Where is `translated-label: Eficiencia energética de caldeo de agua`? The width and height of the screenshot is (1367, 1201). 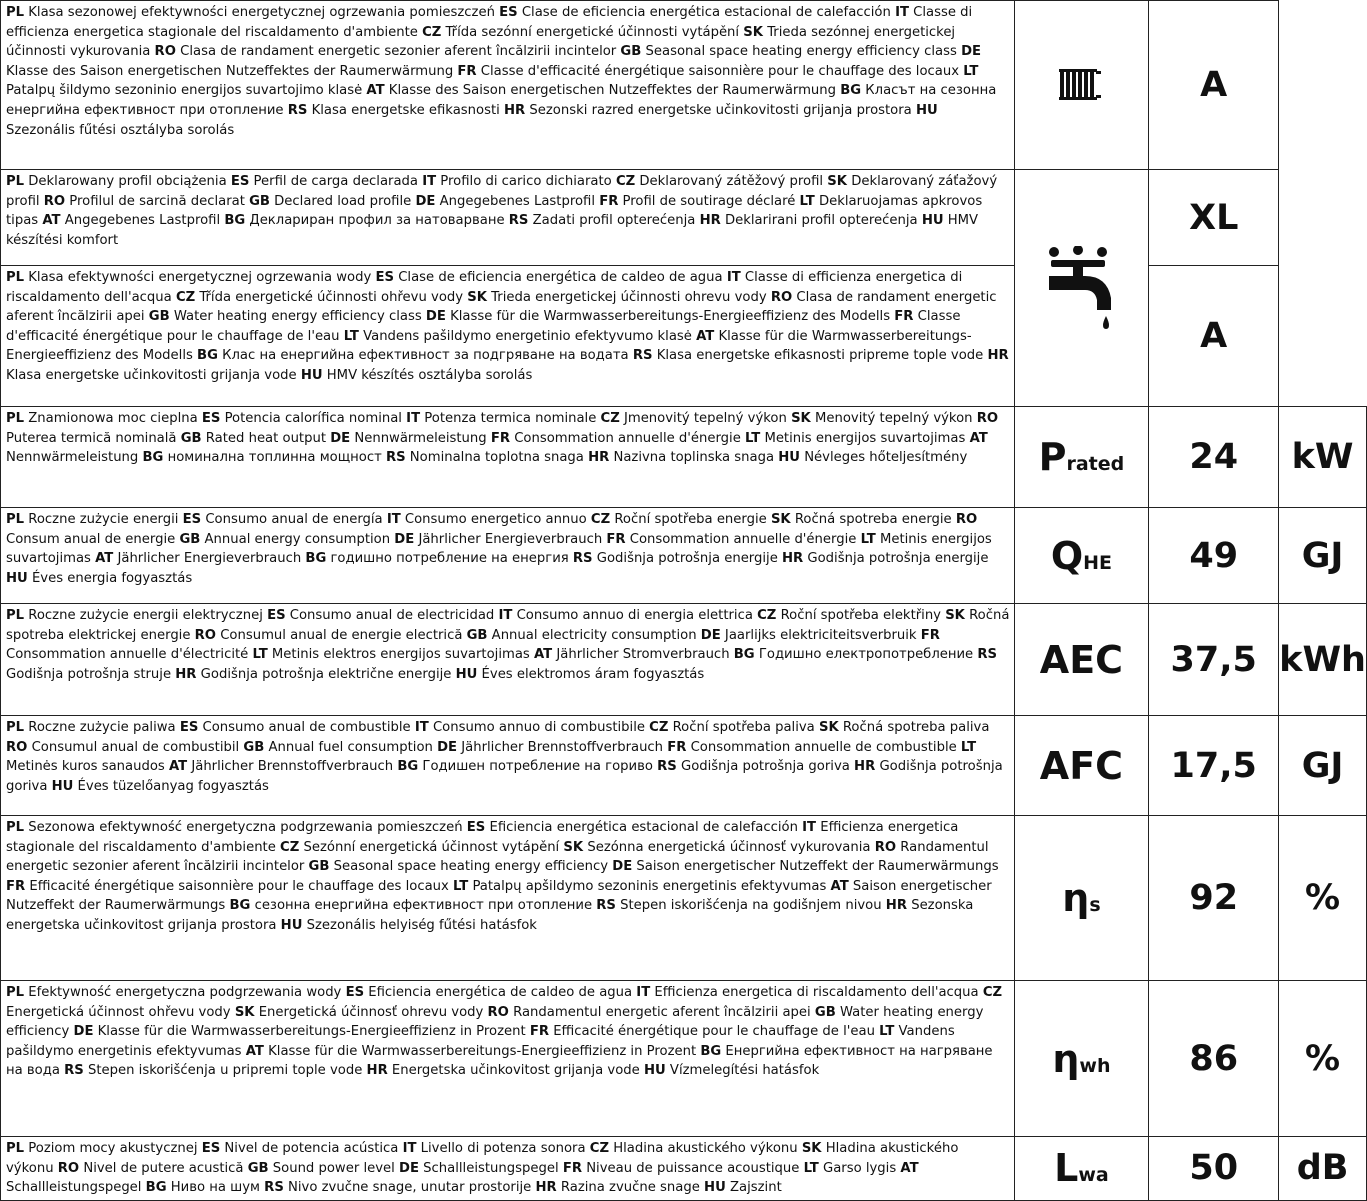
translated-label: Eficiencia energética de caldeo de agua is located at coordinates (500, 992).